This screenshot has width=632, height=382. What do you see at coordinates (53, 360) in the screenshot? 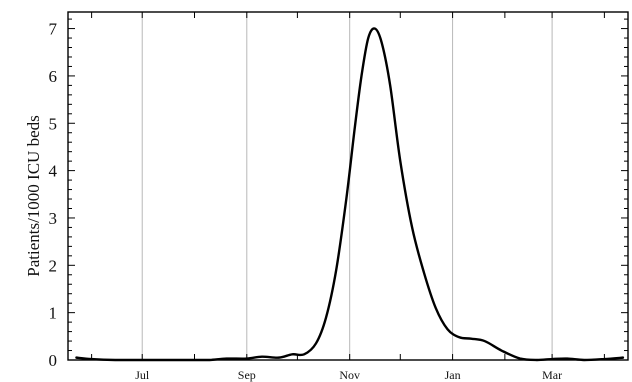
I see `y-tick-label-0: 0` at bounding box center [53, 360].